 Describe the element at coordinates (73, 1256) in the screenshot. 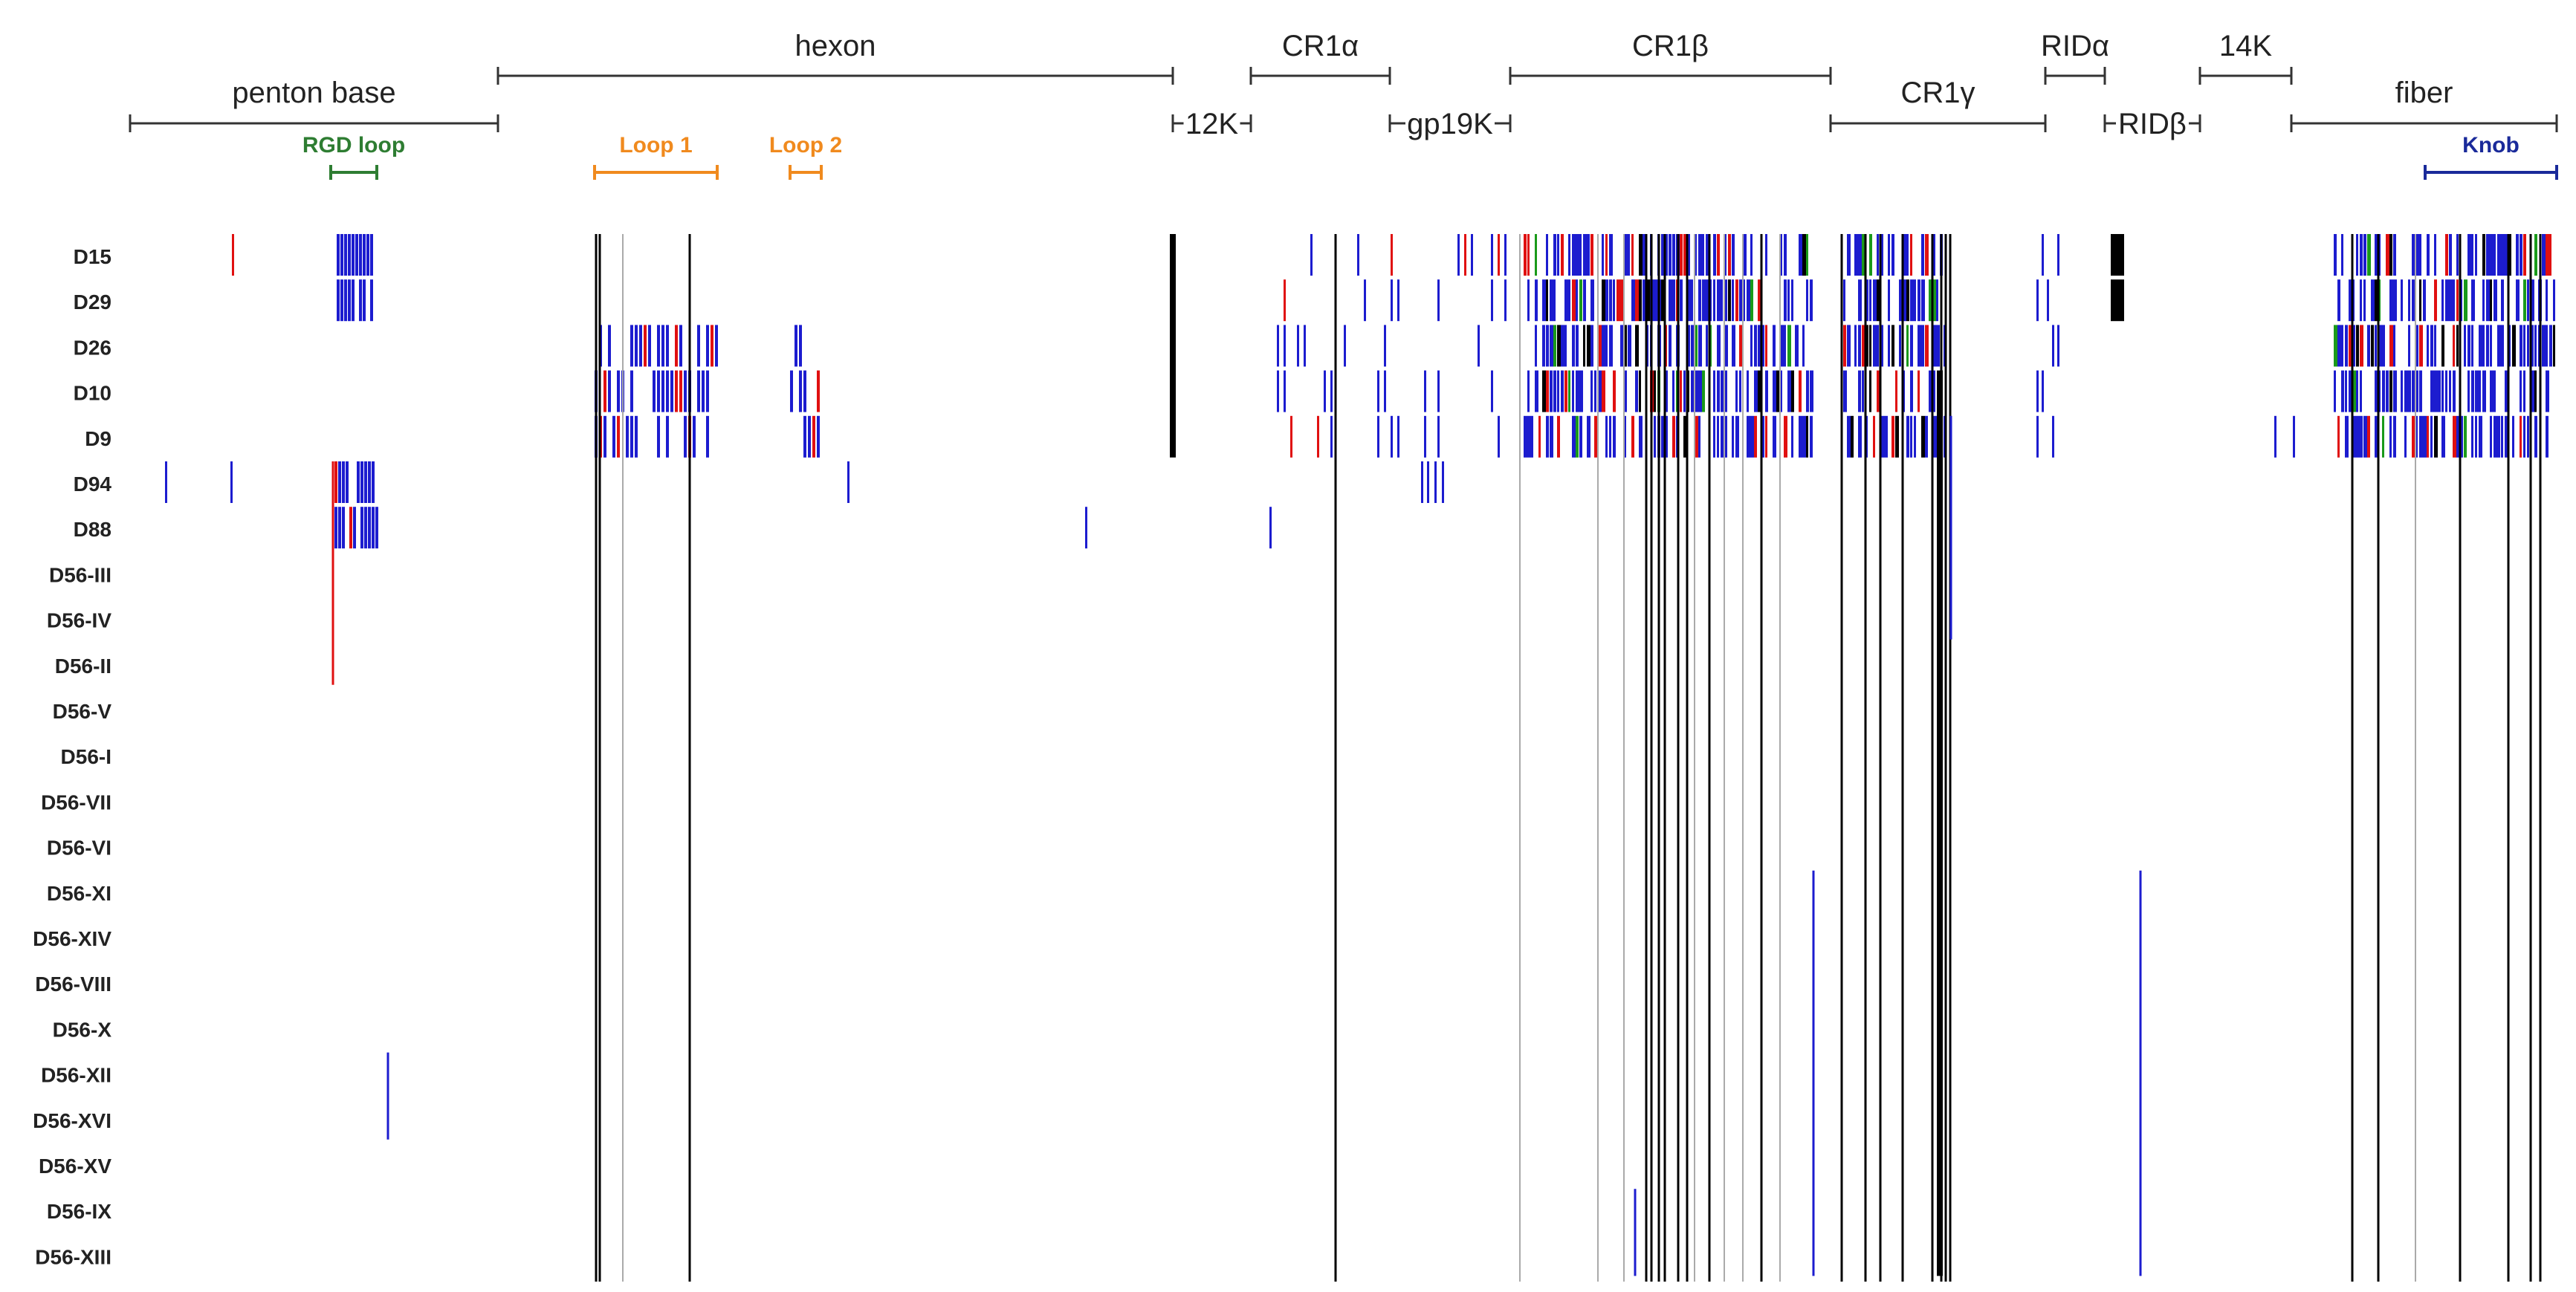

I see `strain-label: D56-XIII` at that location.